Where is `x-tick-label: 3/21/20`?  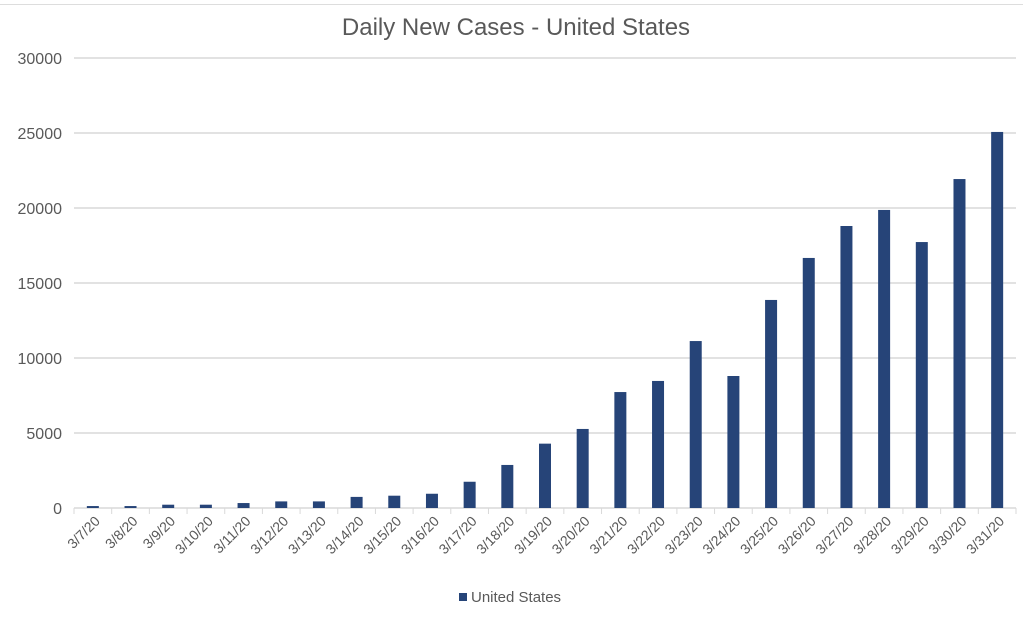
x-tick-label: 3/21/20 is located at coordinates (608, 535).